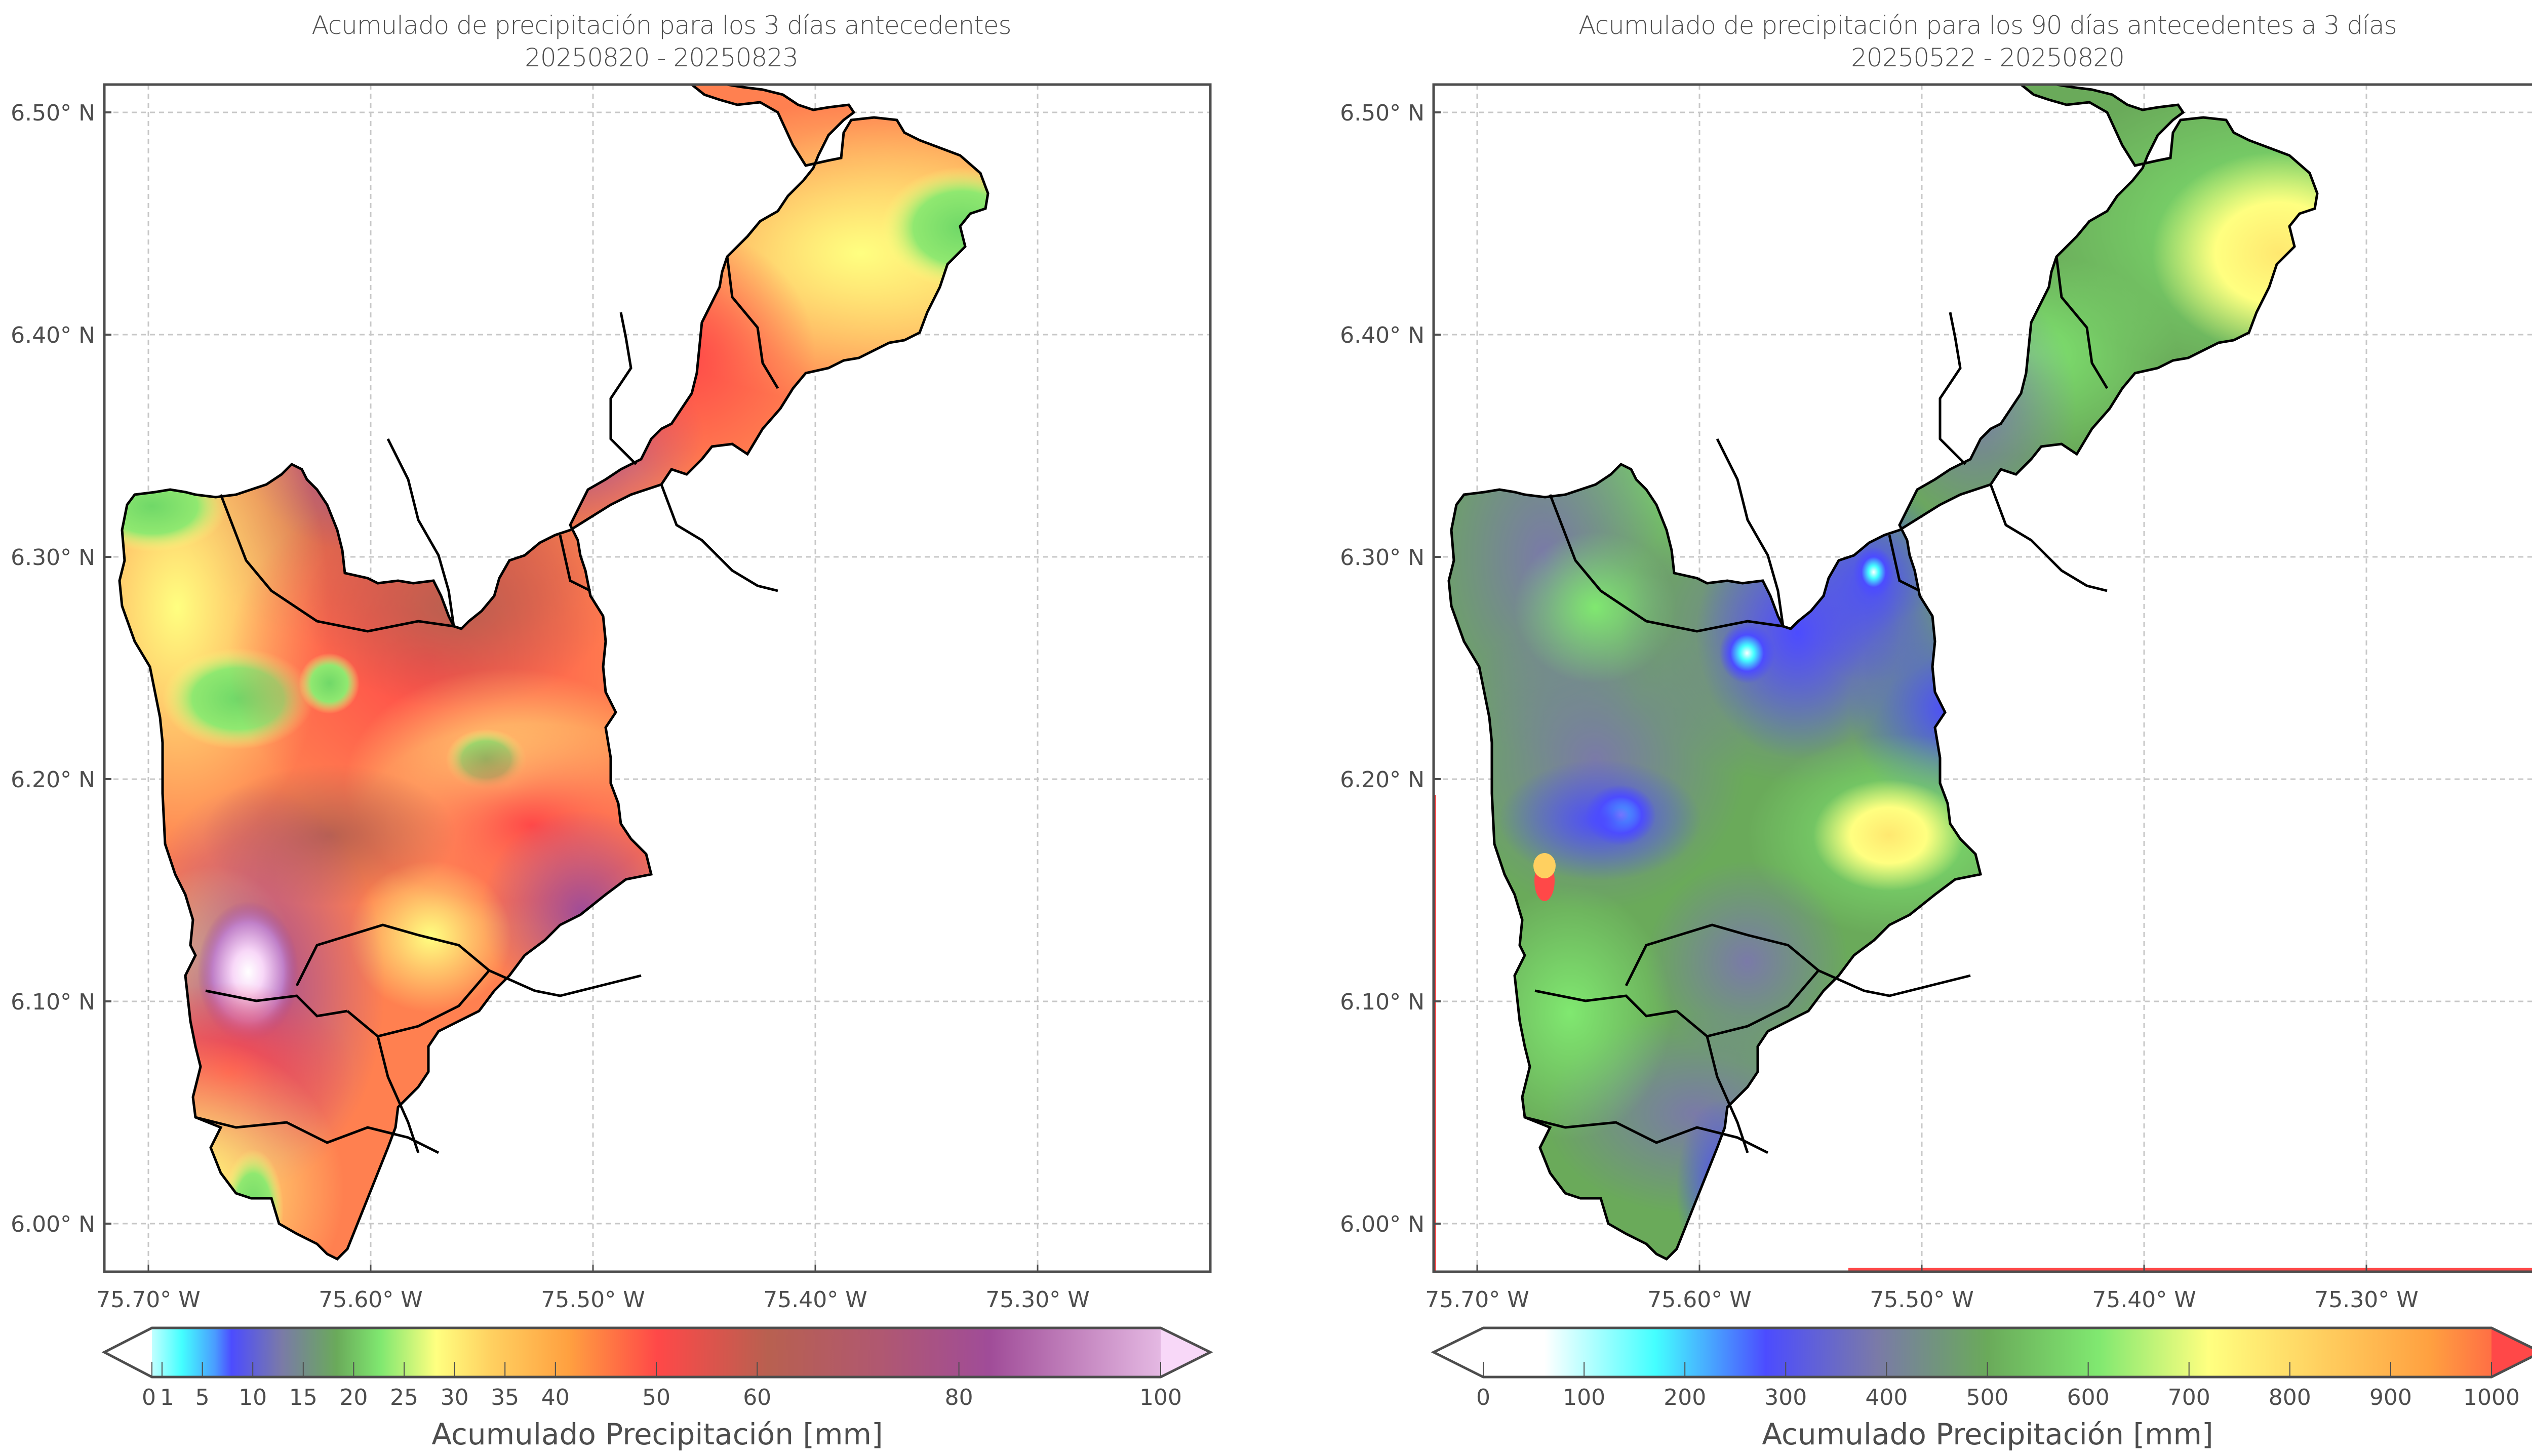  What do you see at coordinates (1987, 1397) in the screenshot?
I see `colorbar-tick-label: 500` at bounding box center [1987, 1397].